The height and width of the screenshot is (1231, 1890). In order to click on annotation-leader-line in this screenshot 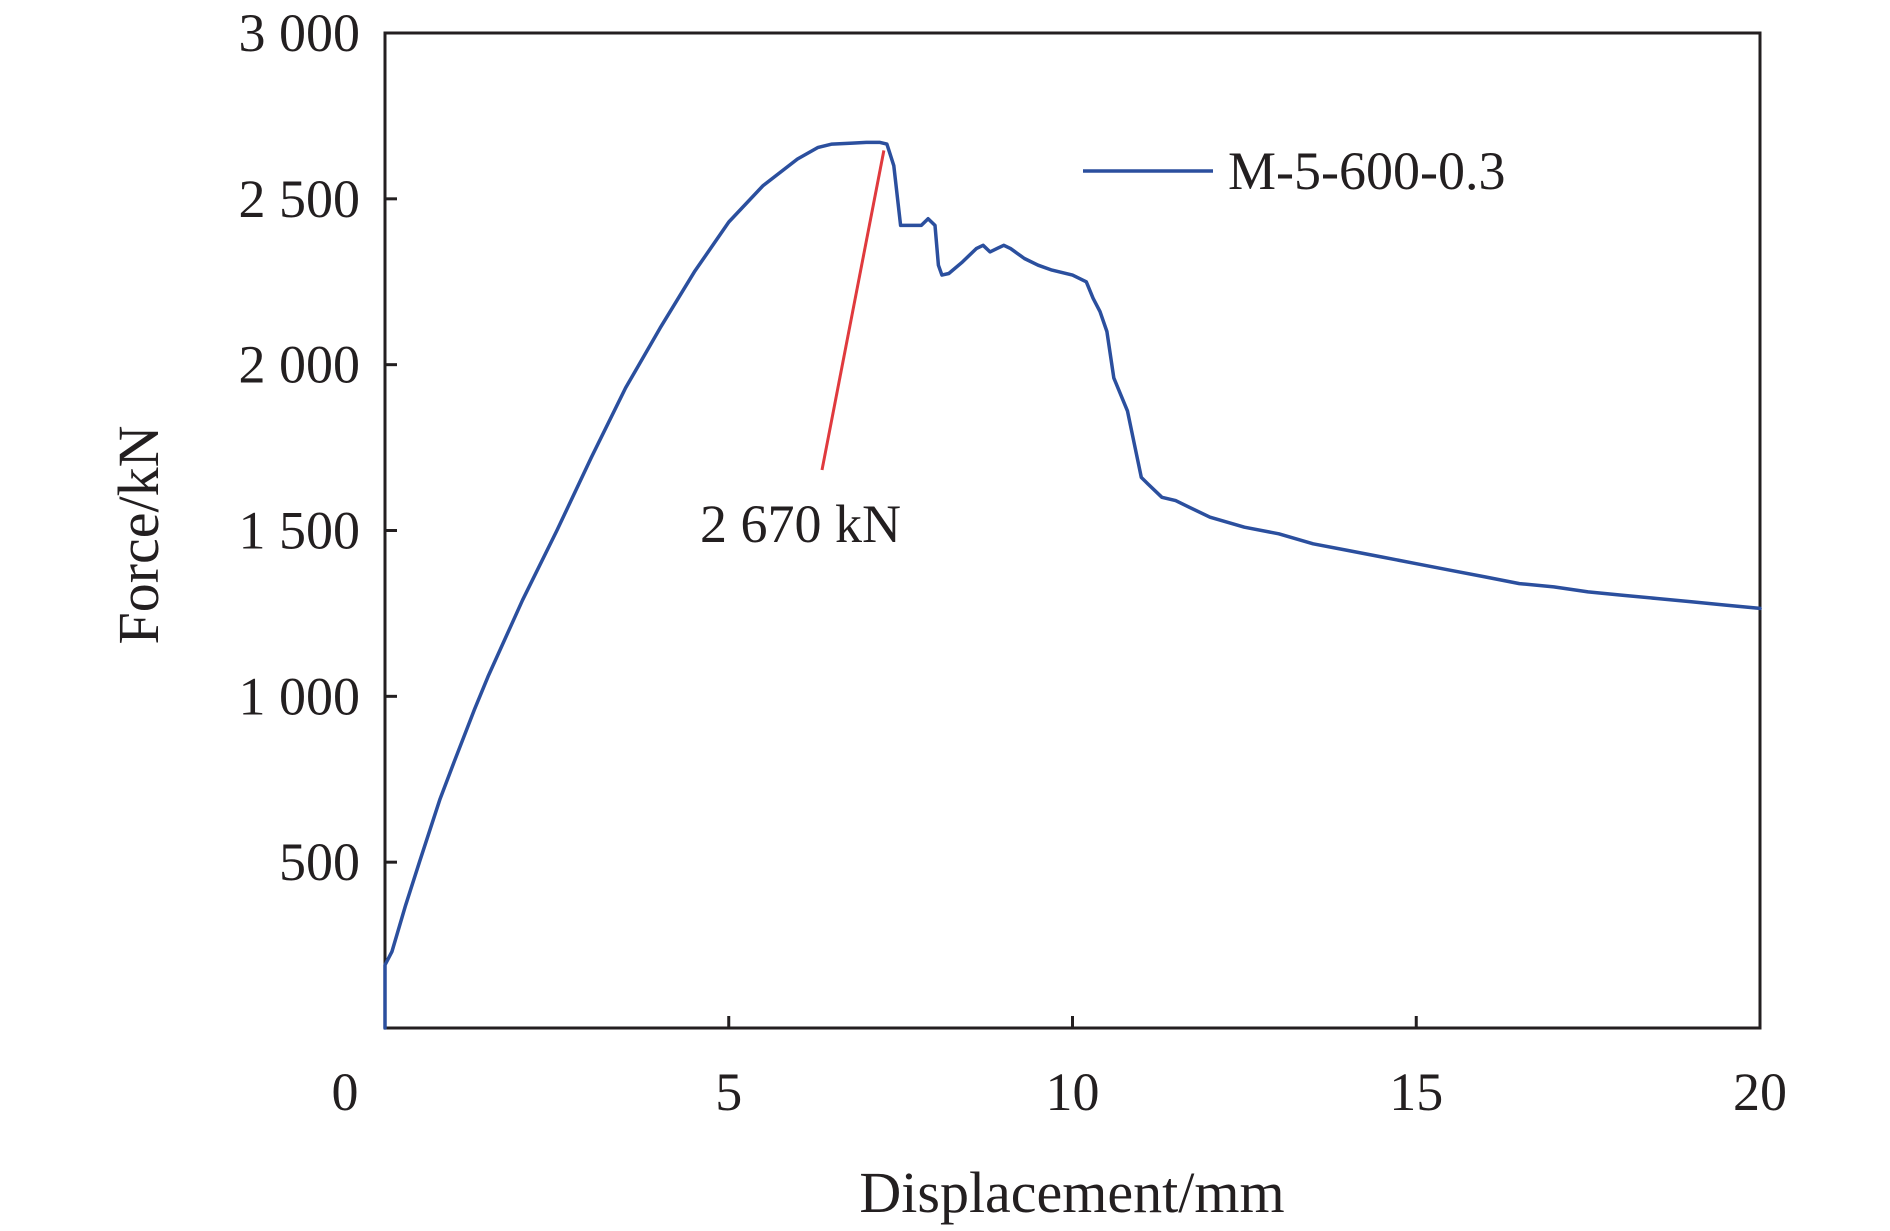, I will do `click(853, 310)`.